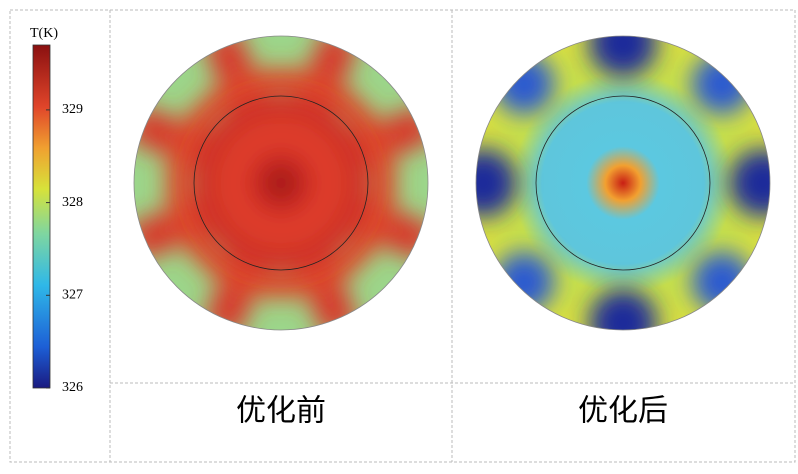  What do you see at coordinates (72, 387) in the screenshot?
I see `tick-label: 326` at bounding box center [72, 387].